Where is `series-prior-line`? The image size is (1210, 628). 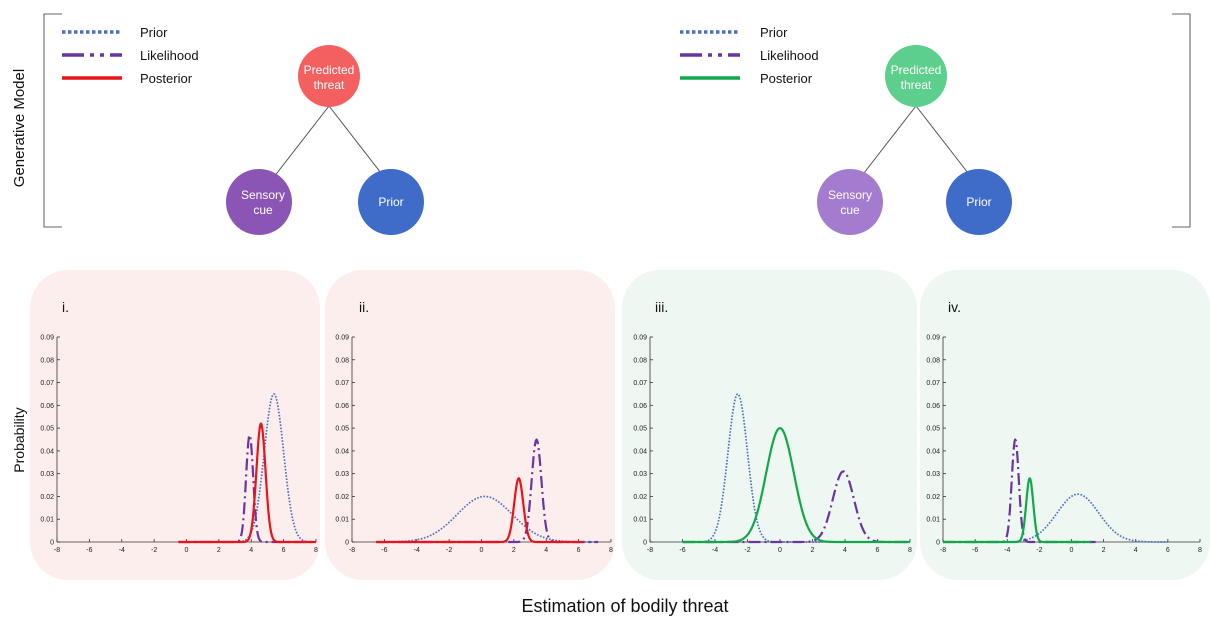
series-prior-line is located at coordinates (1055, 518).